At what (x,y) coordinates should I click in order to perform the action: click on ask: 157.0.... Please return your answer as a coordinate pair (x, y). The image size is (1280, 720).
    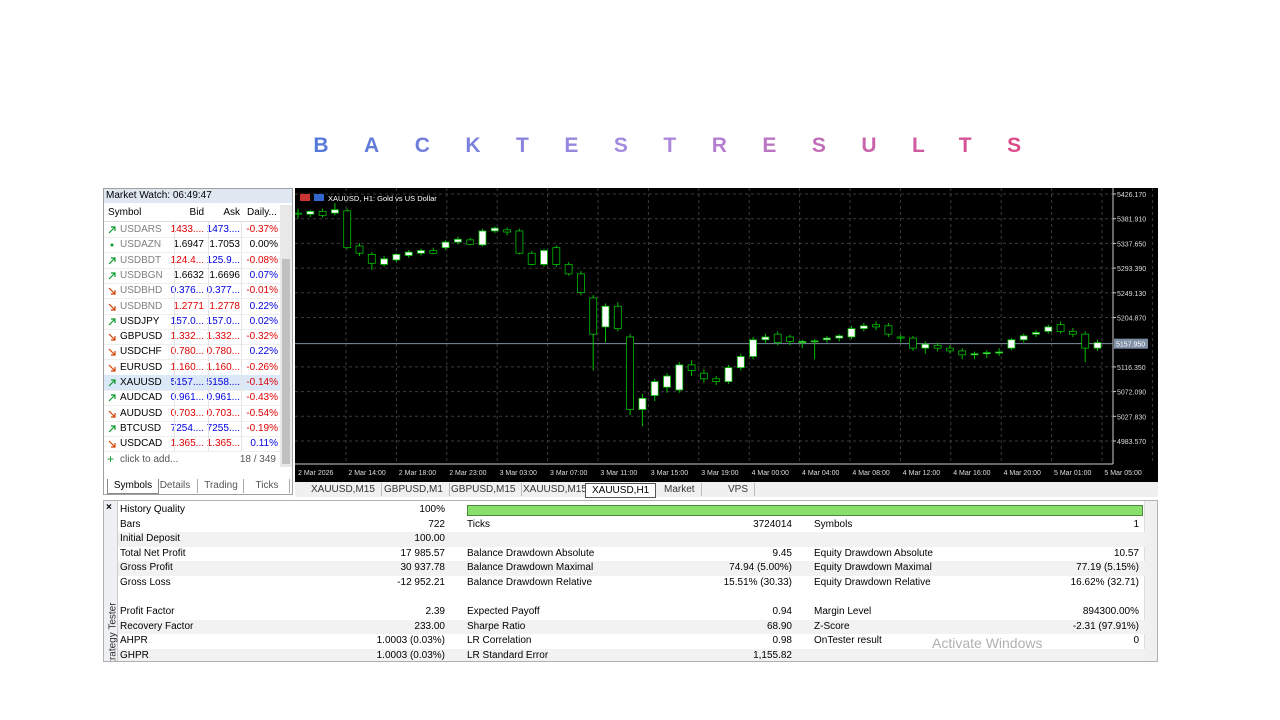
    Looking at the image, I should click on (223, 321).